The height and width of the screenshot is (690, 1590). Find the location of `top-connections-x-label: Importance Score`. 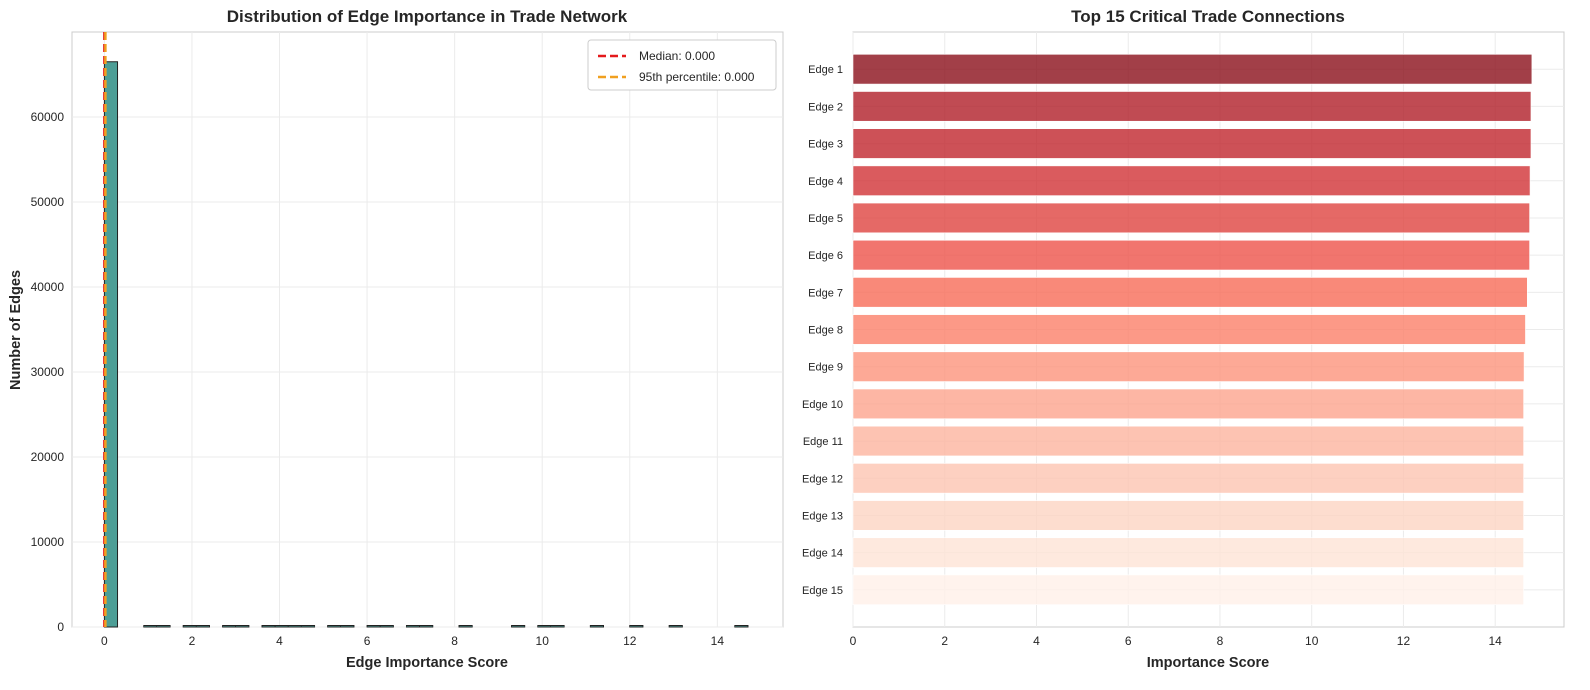

top-connections-x-label: Importance Score is located at coordinates (1208, 663).